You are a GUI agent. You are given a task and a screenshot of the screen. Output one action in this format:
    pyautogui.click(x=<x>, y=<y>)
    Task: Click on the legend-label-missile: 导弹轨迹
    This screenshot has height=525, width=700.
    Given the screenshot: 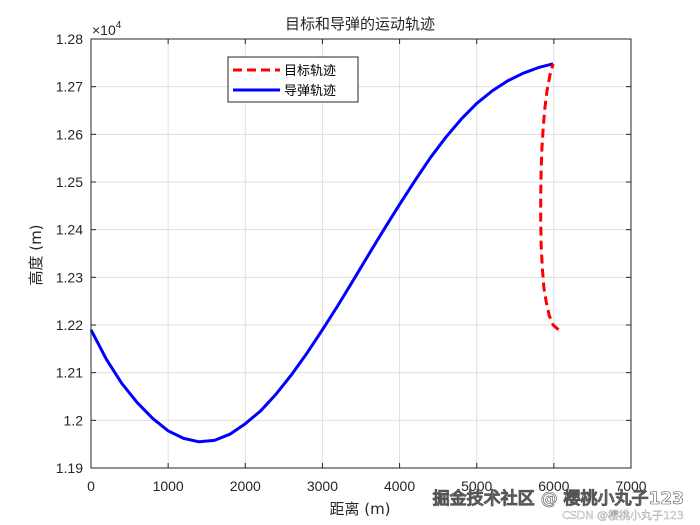 What is the action you would take?
    pyautogui.click(x=310, y=91)
    